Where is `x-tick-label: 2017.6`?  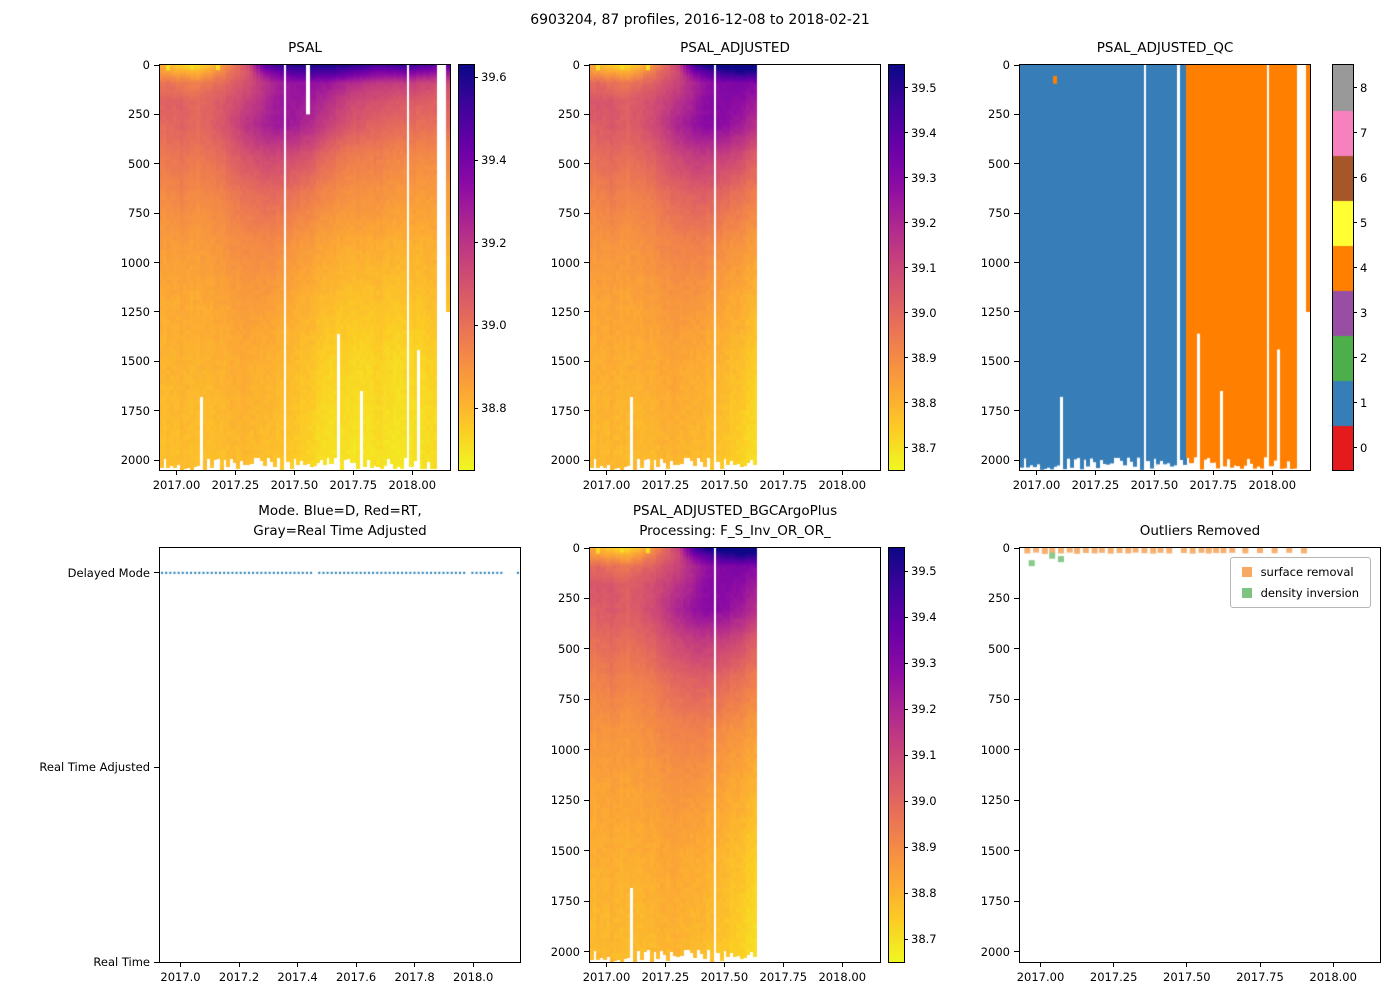 x-tick-label: 2017.6 is located at coordinates (356, 977).